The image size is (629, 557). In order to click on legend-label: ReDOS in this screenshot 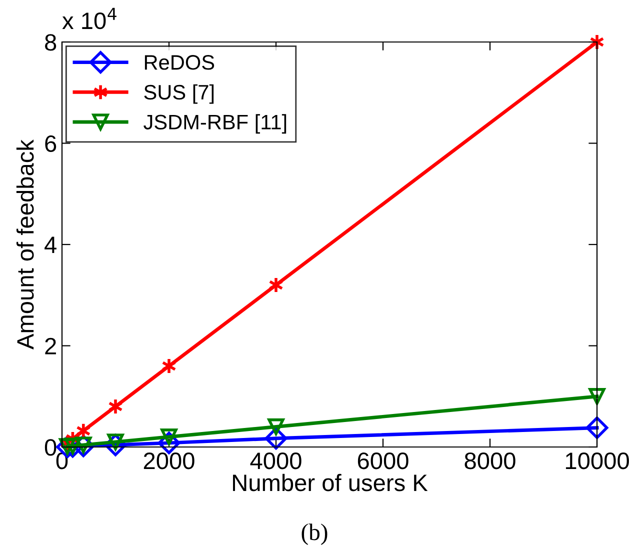, I will do `click(179, 62)`.